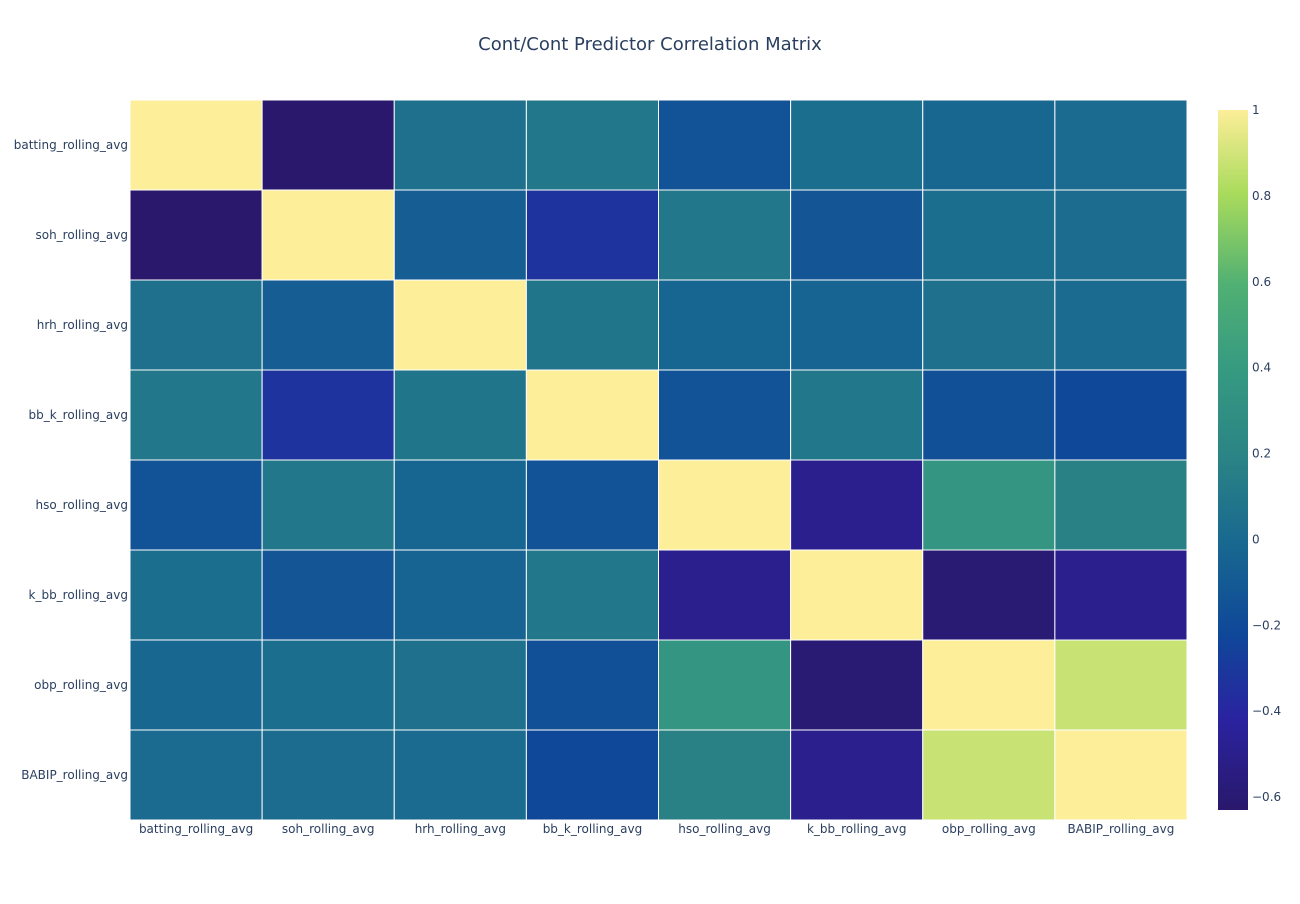 The image size is (1300, 904). I want to click on heatmap-cell-r7-c6, so click(989, 775).